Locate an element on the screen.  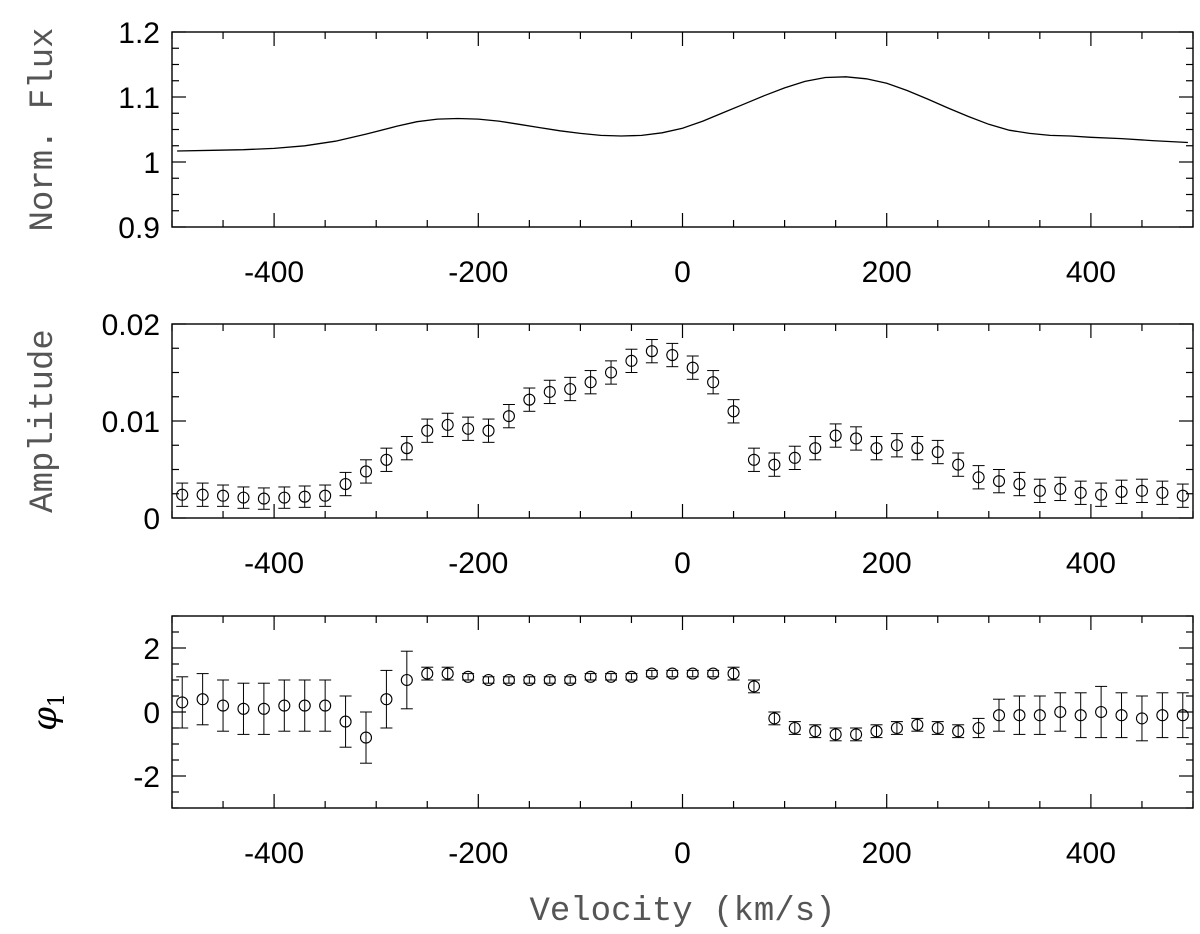
y-tick-label: 0.02 is located at coordinates (131, 325).